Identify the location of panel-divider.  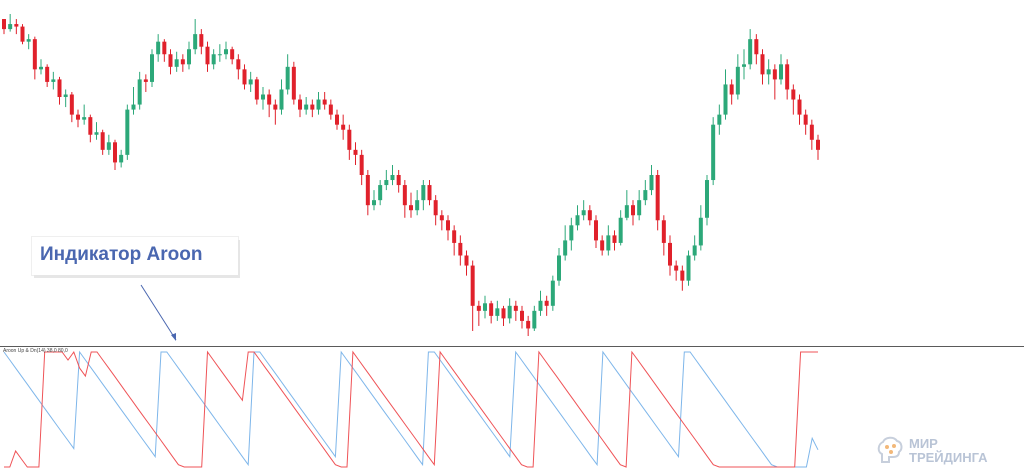
(512, 346).